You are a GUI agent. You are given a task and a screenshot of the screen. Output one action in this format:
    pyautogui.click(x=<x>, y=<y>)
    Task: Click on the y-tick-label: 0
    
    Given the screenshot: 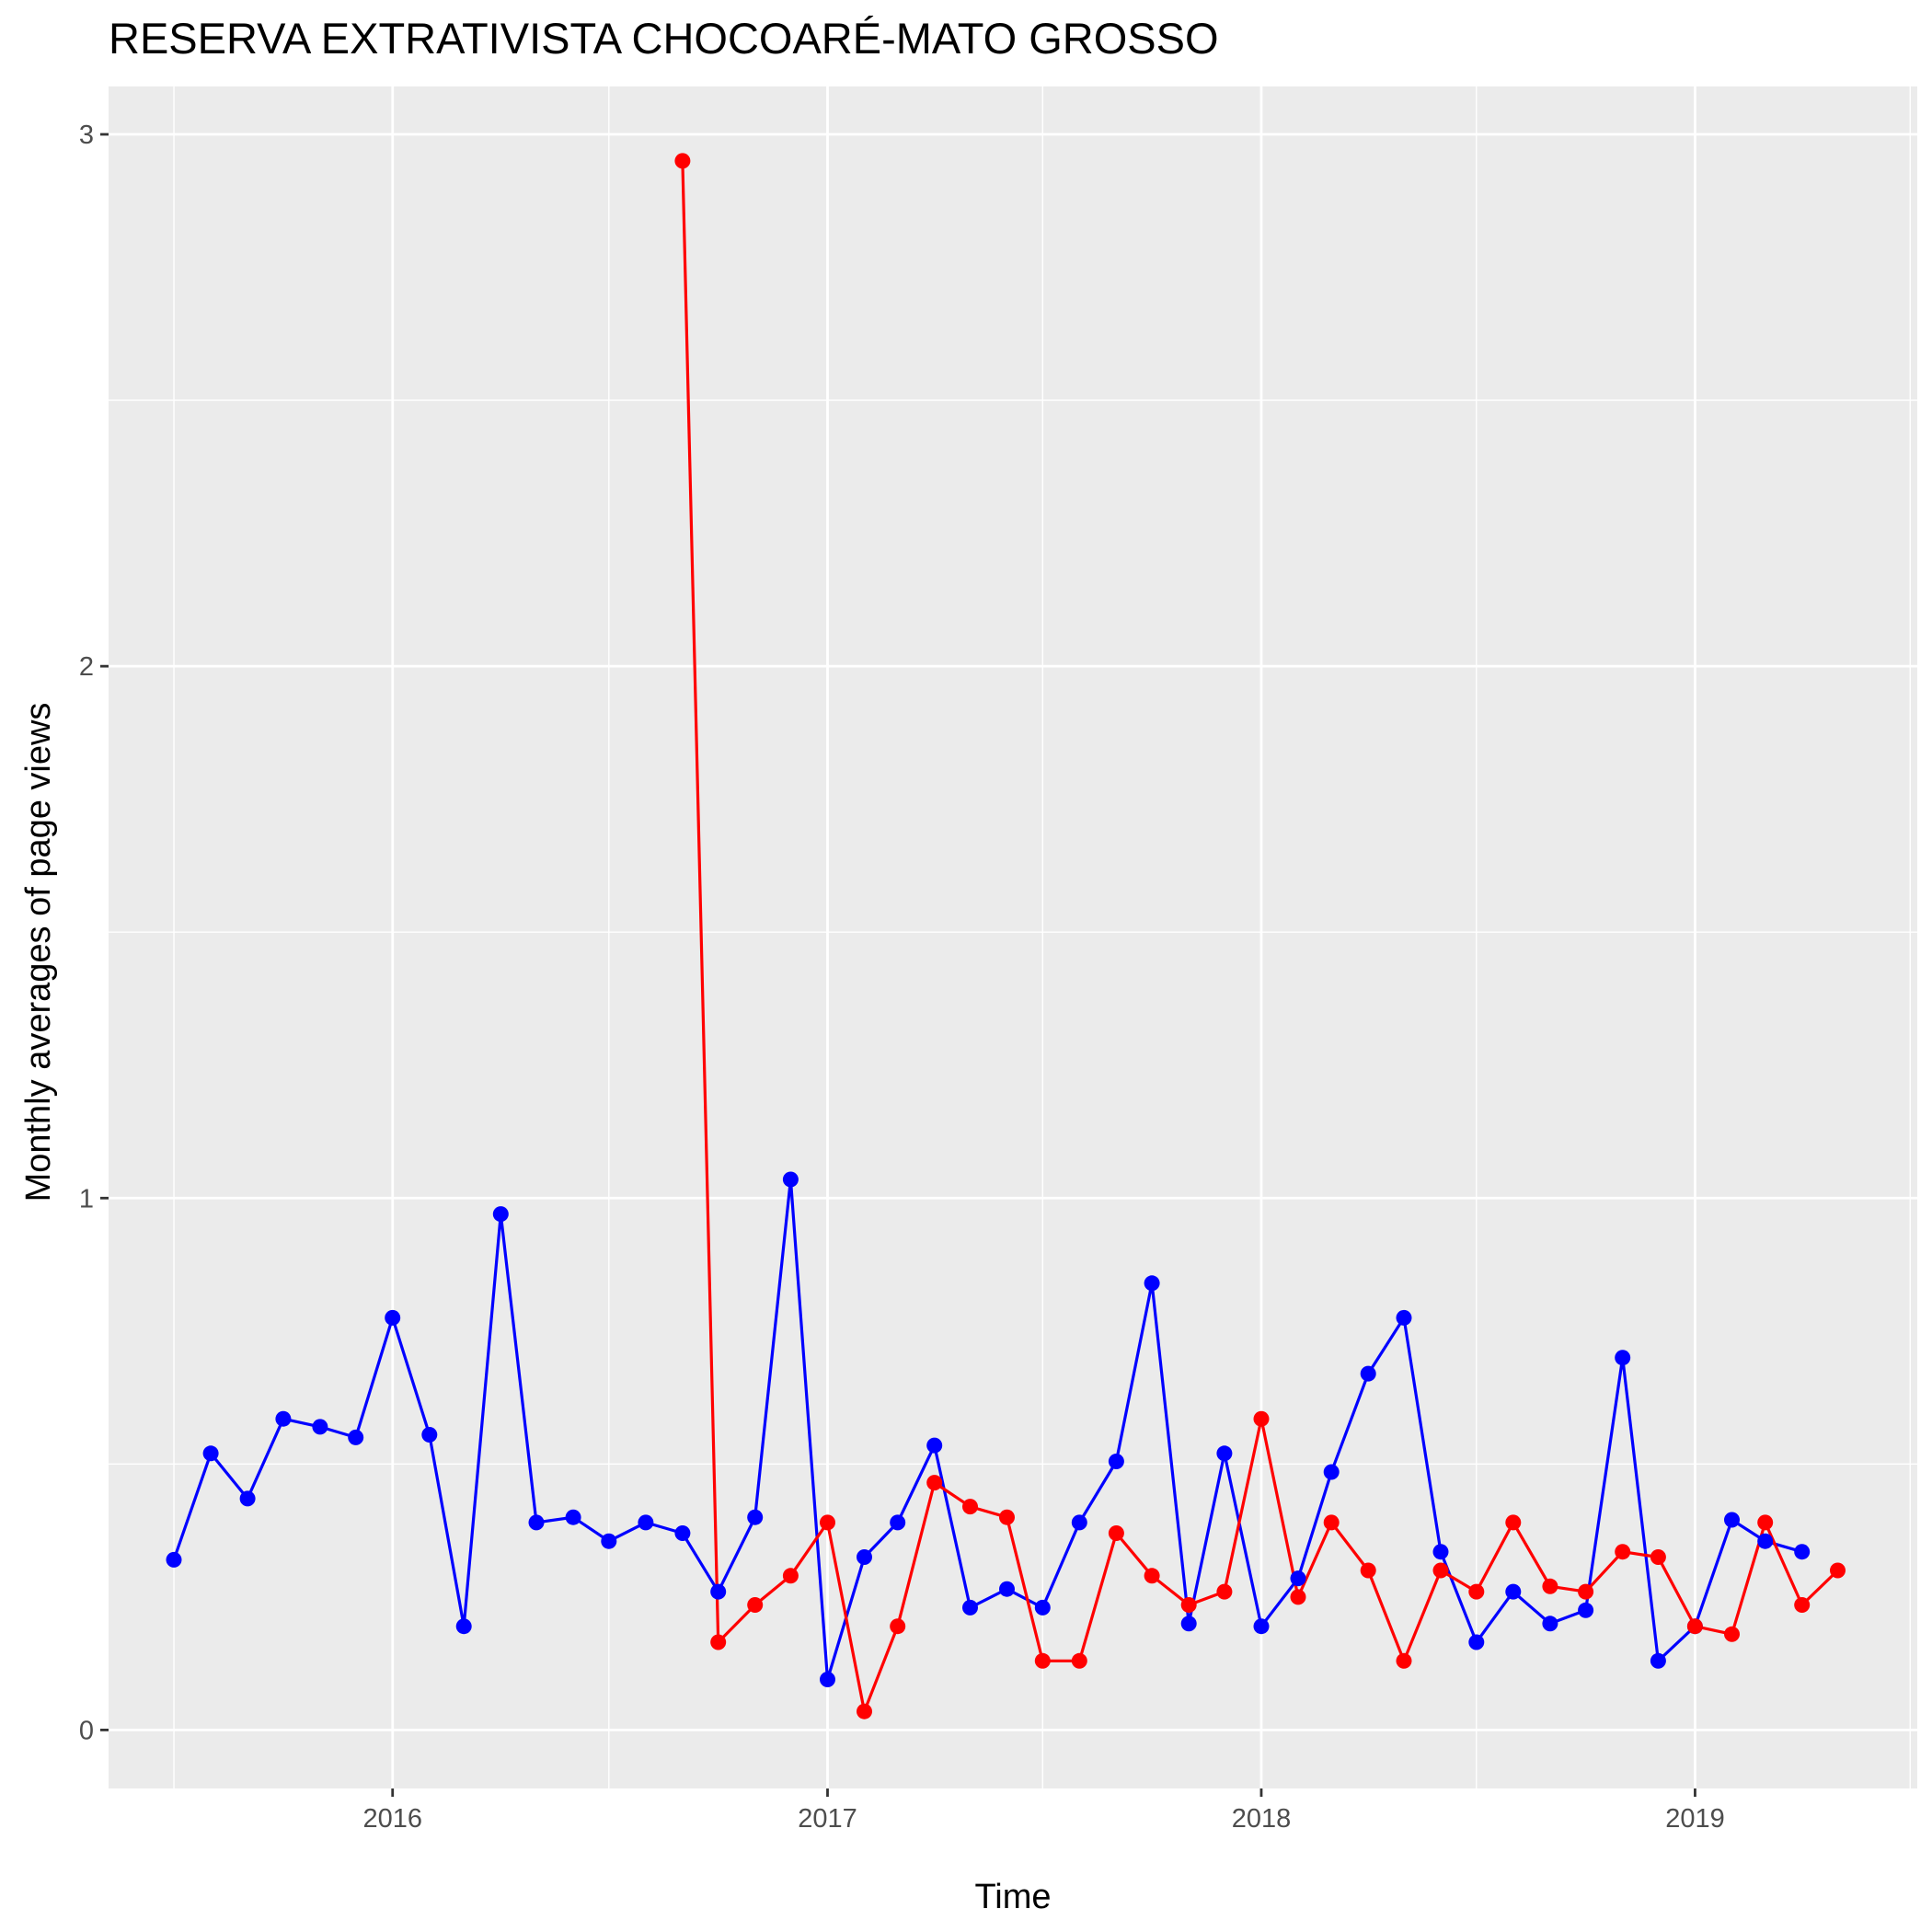 What is the action you would take?
    pyautogui.click(x=86, y=1730)
    